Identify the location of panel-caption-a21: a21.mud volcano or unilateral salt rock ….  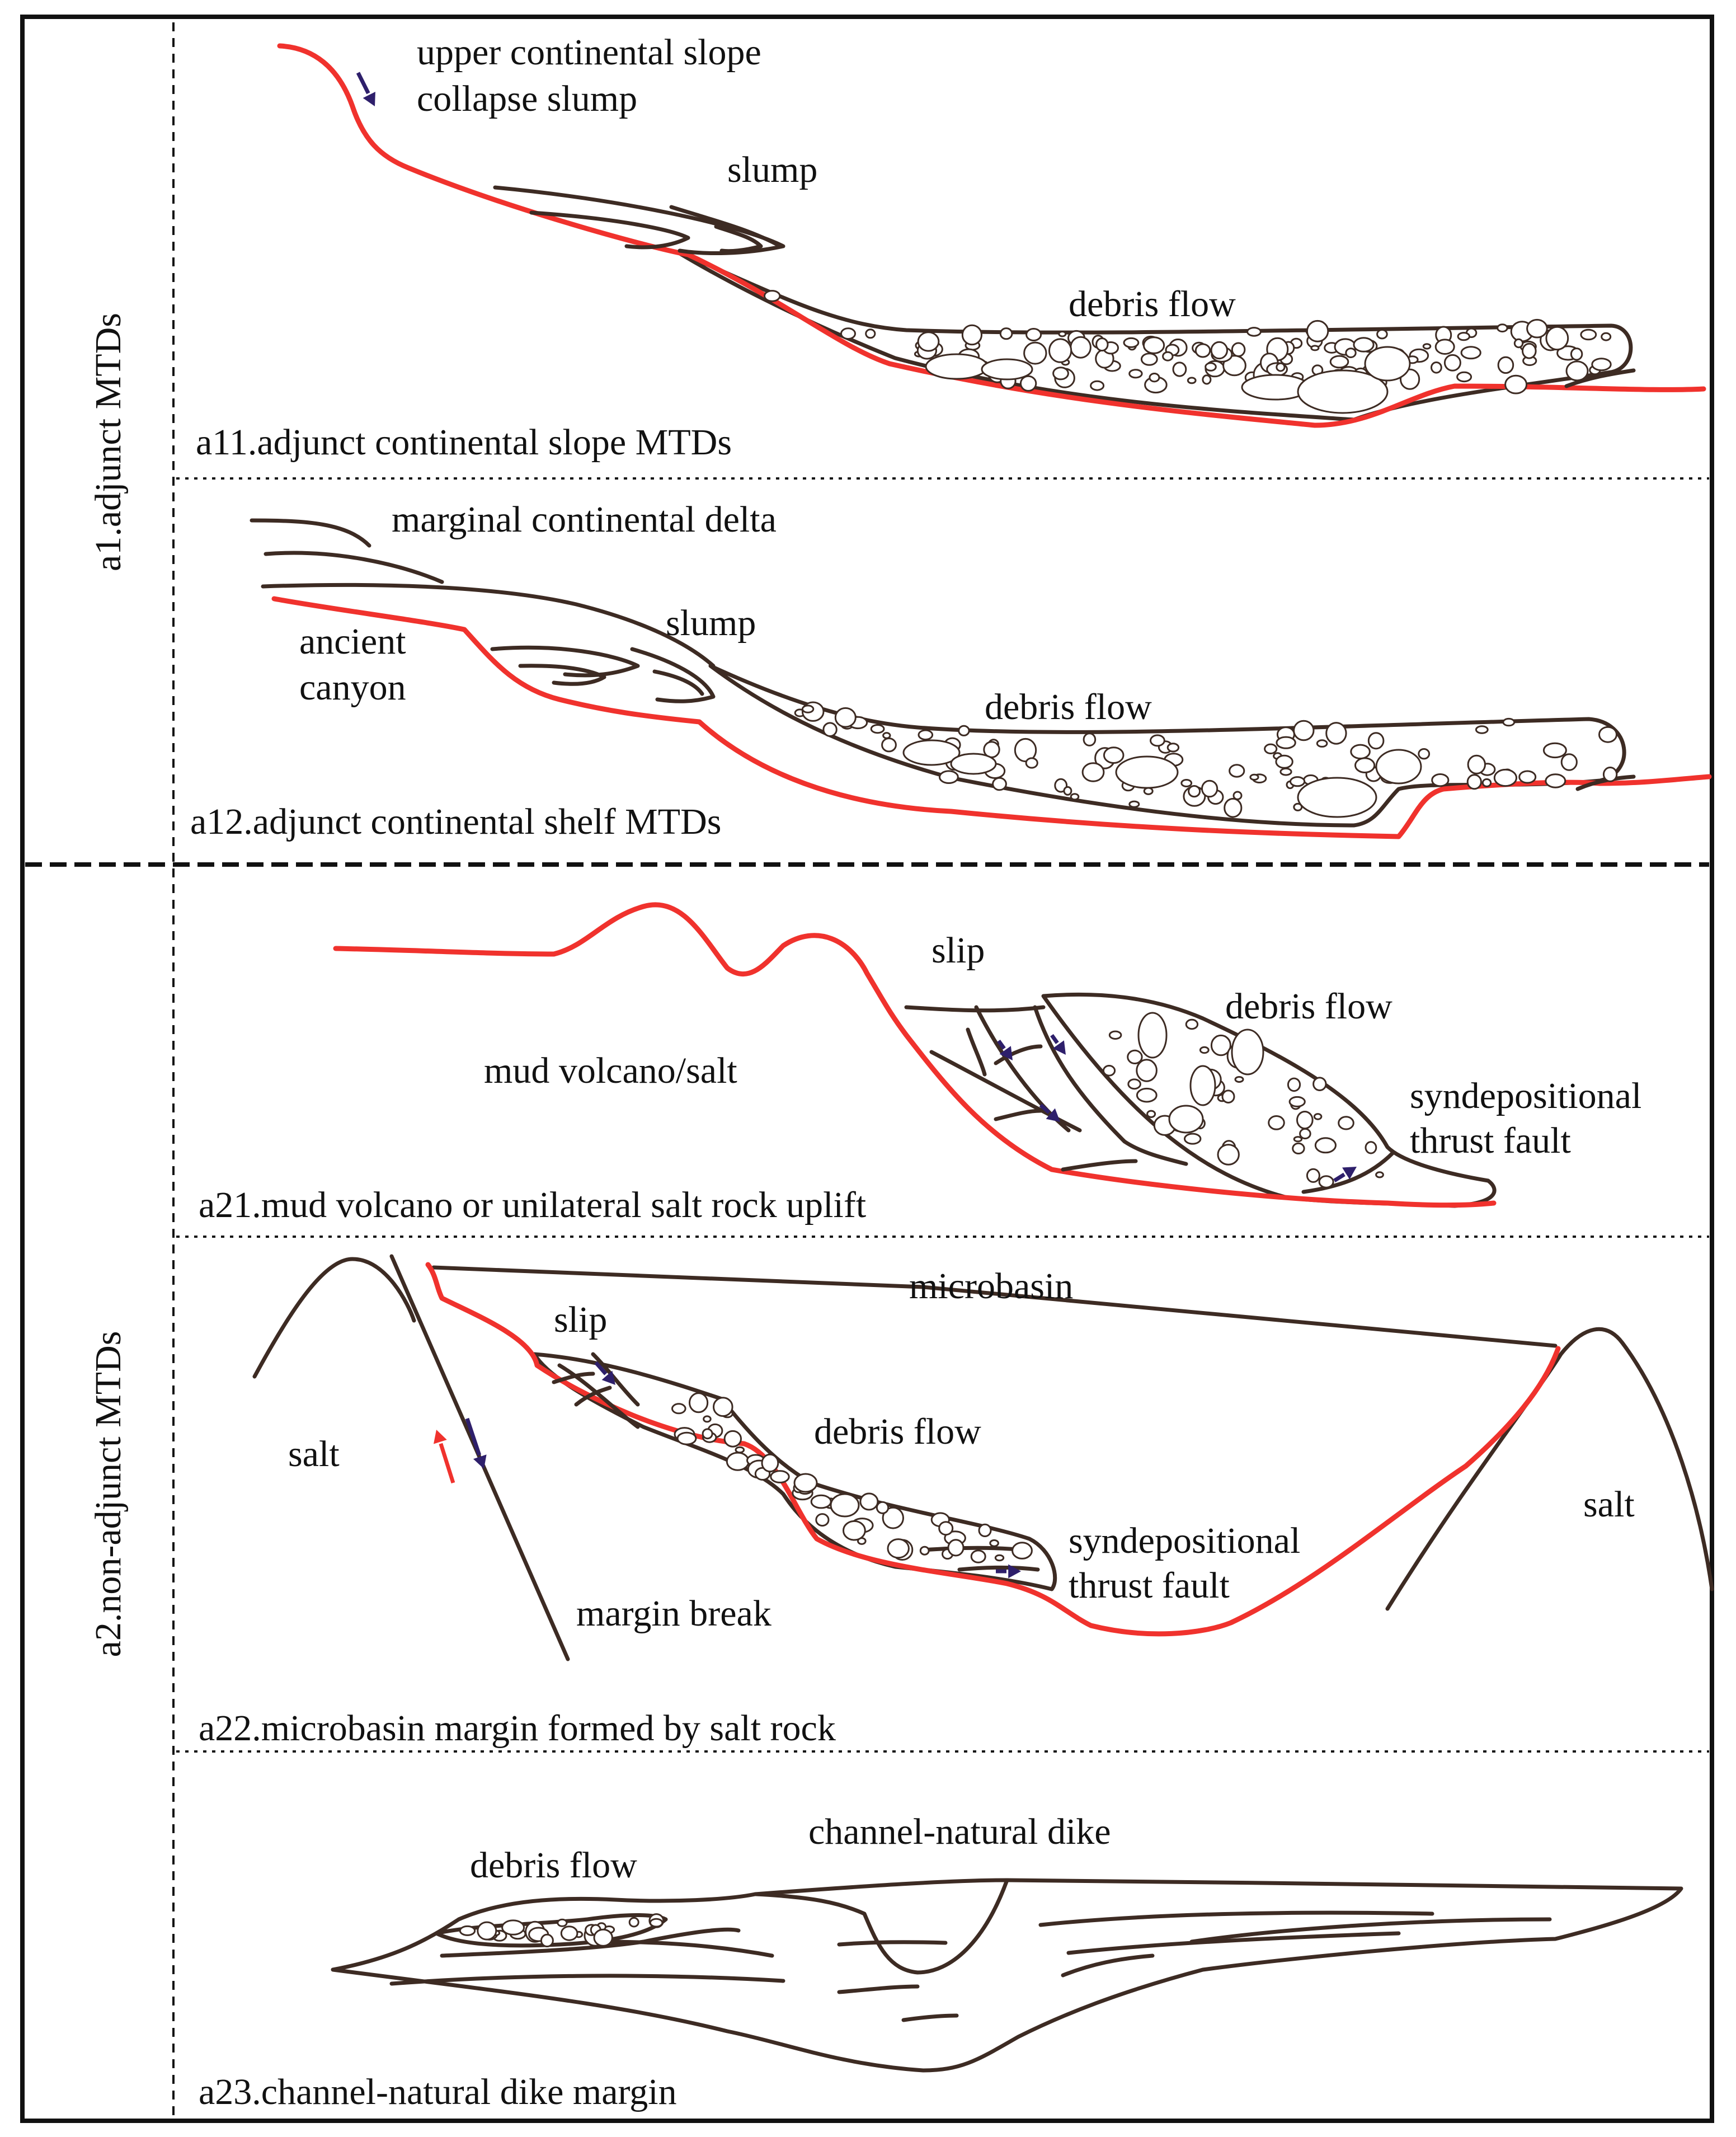
(532, 1205).